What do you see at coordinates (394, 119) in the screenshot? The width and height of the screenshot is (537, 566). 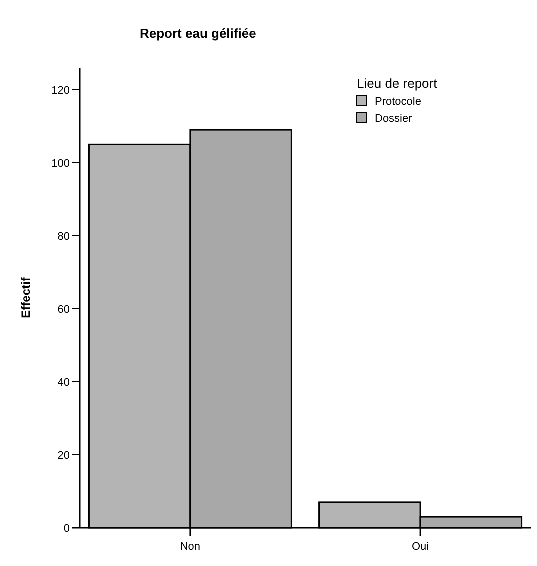 I see `legend-label: Dossier` at bounding box center [394, 119].